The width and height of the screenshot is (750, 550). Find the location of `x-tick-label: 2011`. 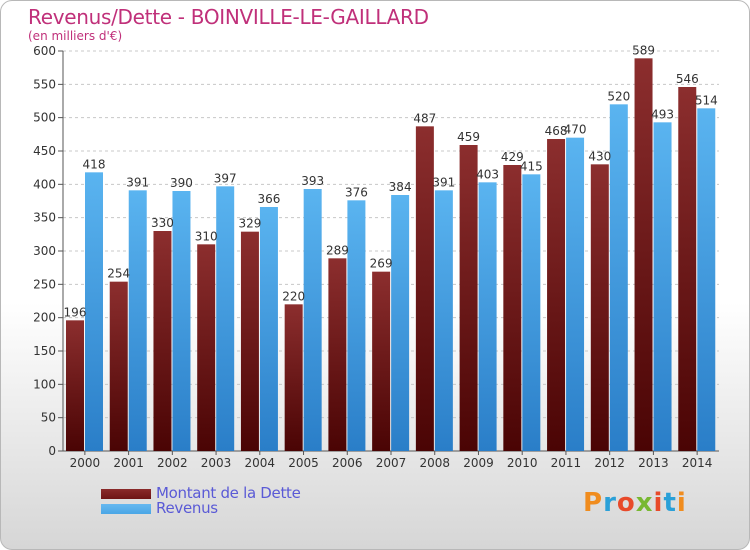

x-tick-label: 2011 is located at coordinates (566, 463).